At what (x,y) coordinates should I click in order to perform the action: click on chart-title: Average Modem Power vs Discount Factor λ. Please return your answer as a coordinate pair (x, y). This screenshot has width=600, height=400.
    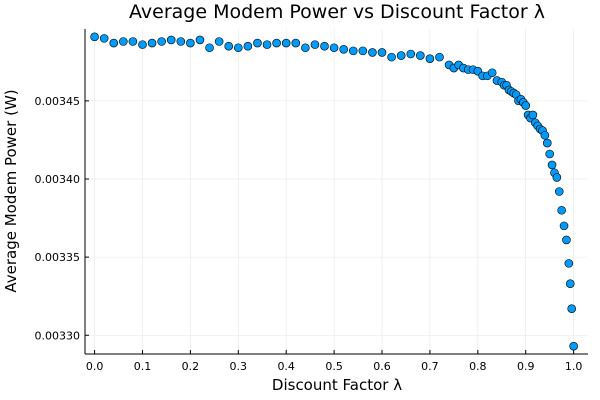
    Looking at the image, I should click on (337, 12).